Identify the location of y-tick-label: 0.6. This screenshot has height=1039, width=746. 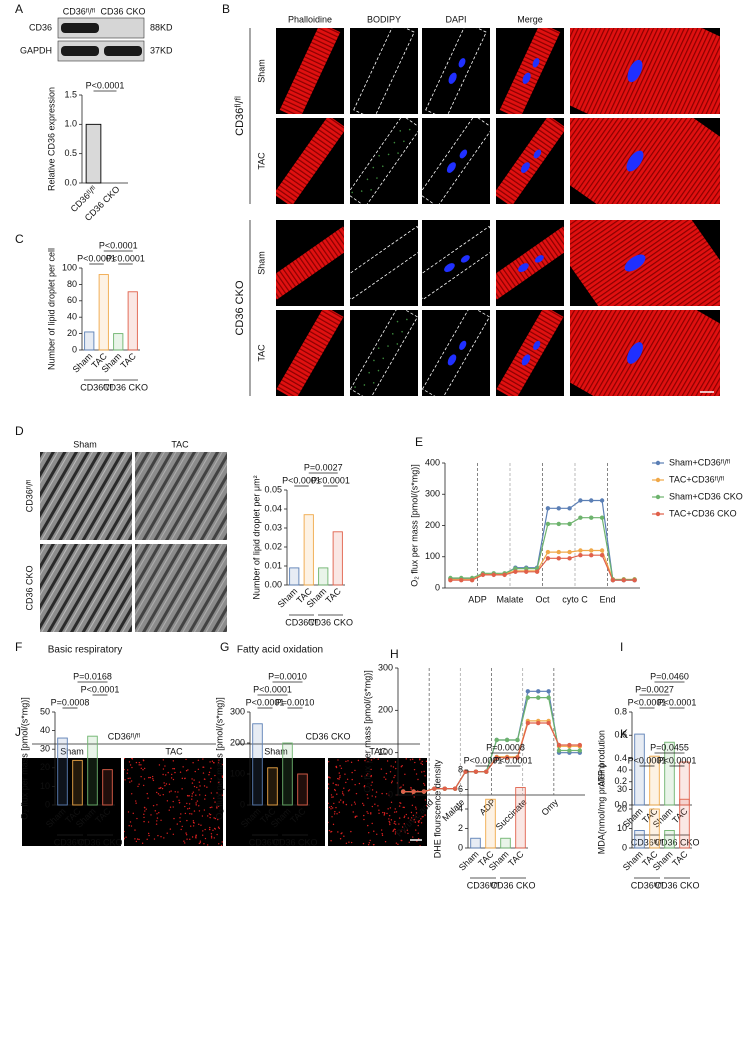
(620, 735).